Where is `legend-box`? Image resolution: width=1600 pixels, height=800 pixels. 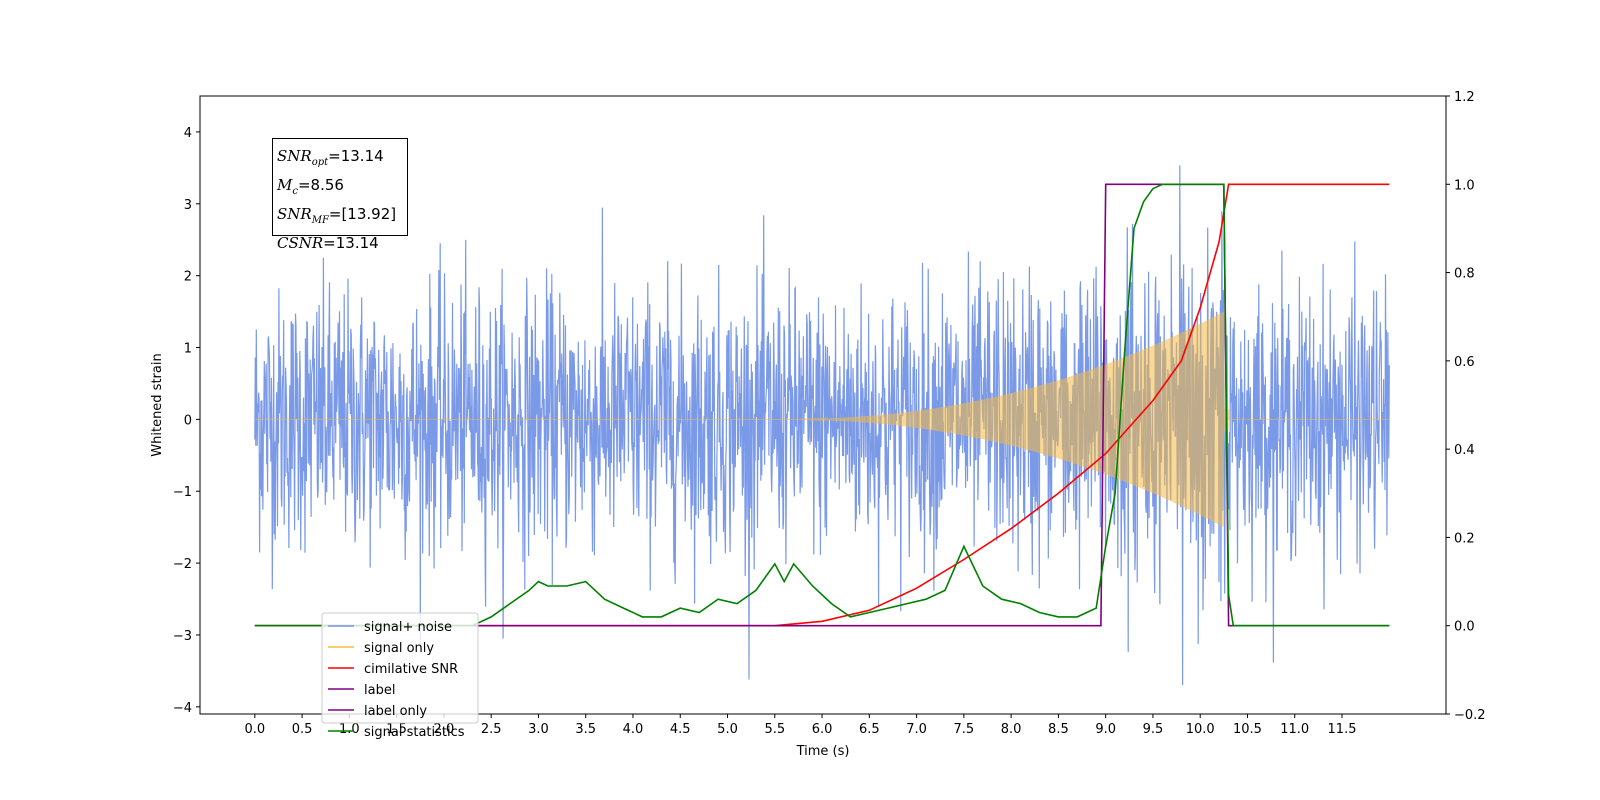 legend-box is located at coordinates (400, 668).